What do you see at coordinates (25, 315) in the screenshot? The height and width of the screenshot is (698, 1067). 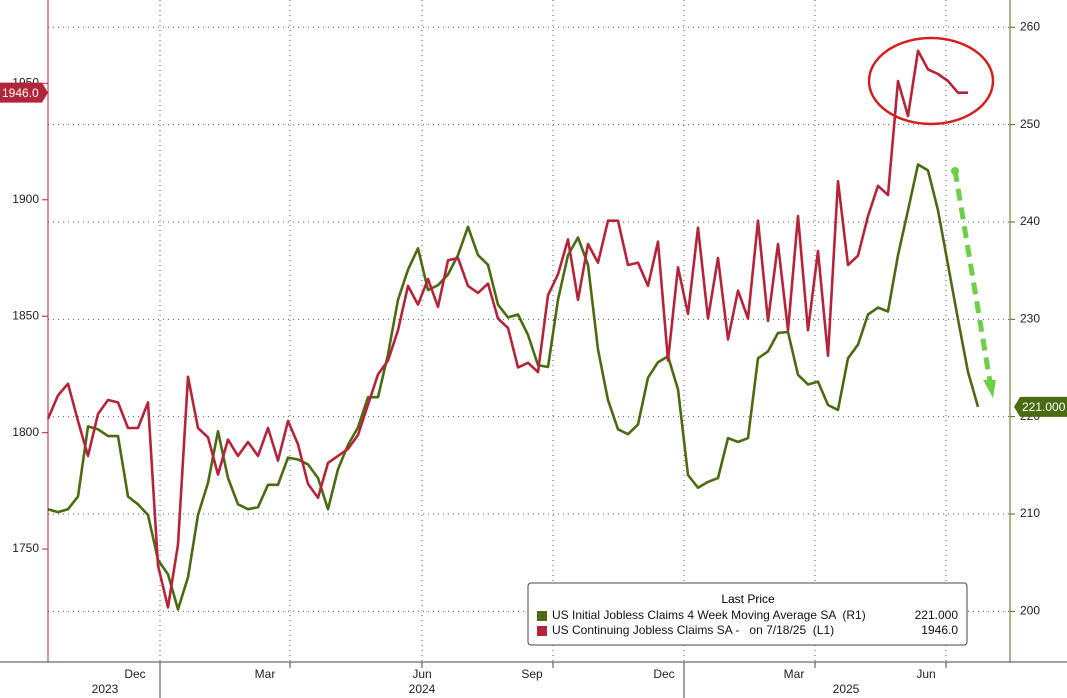 I see `y-tick-label: 1850` at bounding box center [25, 315].